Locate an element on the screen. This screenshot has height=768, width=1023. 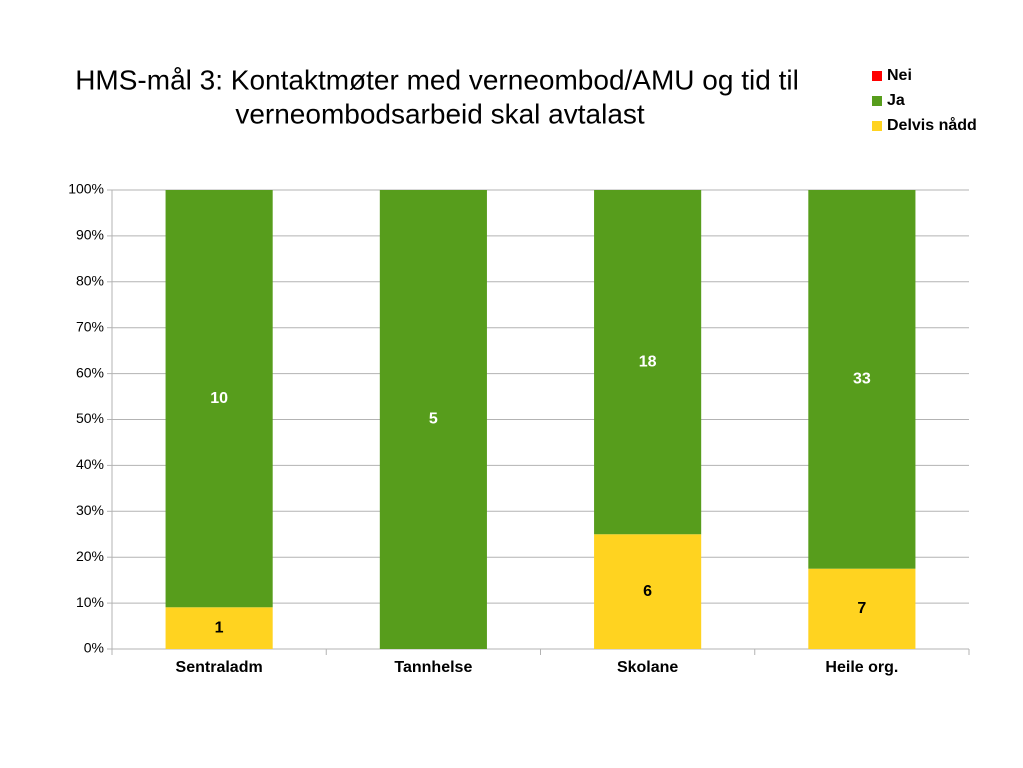
y-tick-label: 100% is located at coordinates (86, 189).